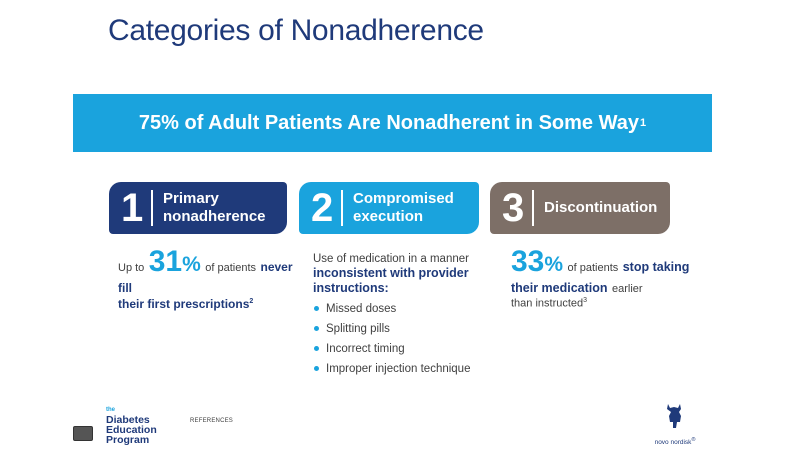 This screenshot has height=450, width=800. Describe the element at coordinates (408, 309) in the screenshot. I see `list-item: Missed doses` at that location.